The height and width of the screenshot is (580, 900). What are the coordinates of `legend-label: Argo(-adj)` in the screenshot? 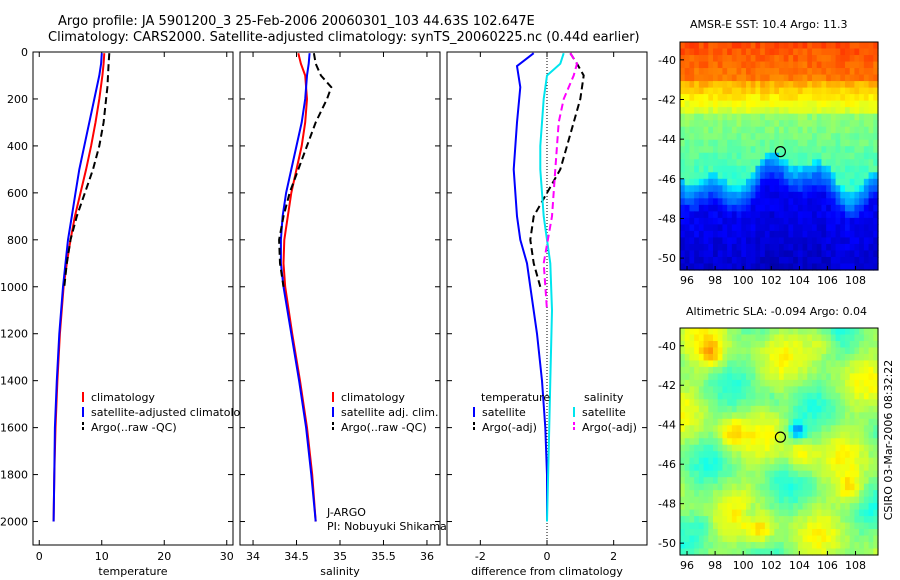 It's located at (609, 427).